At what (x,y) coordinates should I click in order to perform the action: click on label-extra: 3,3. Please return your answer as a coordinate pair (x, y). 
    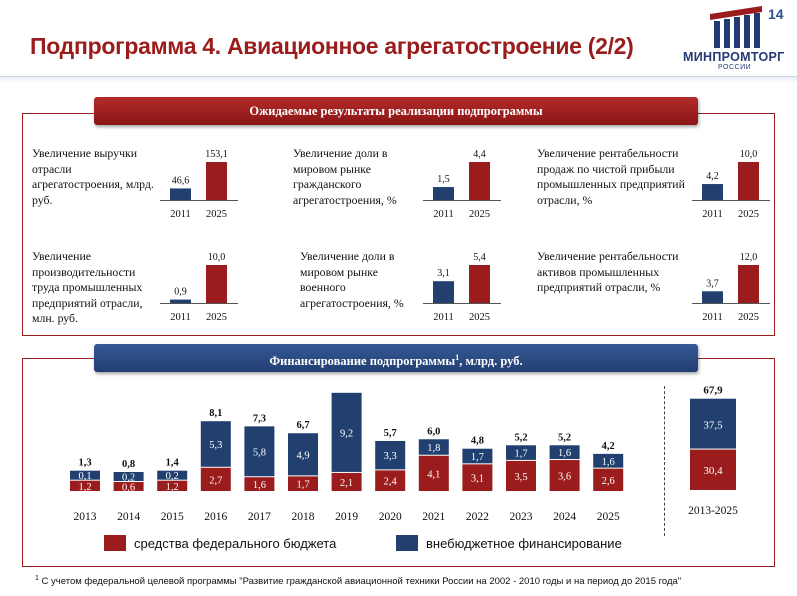
    Looking at the image, I should click on (390, 456).